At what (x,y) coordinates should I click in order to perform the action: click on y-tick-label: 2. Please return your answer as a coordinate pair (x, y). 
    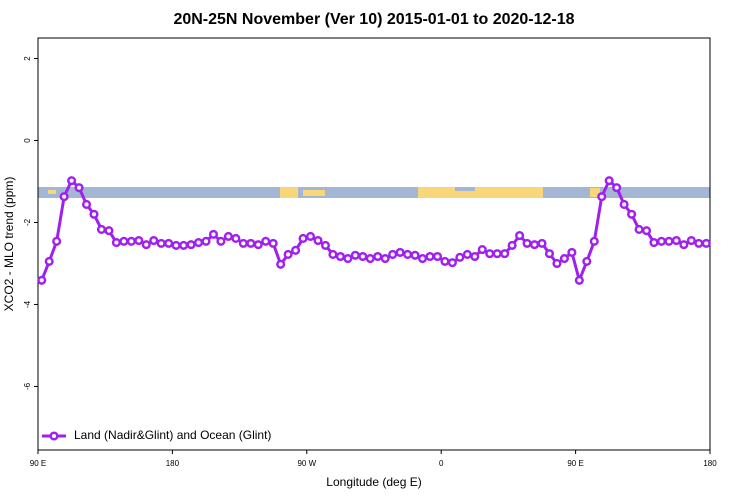
    Looking at the image, I should click on (27, 58).